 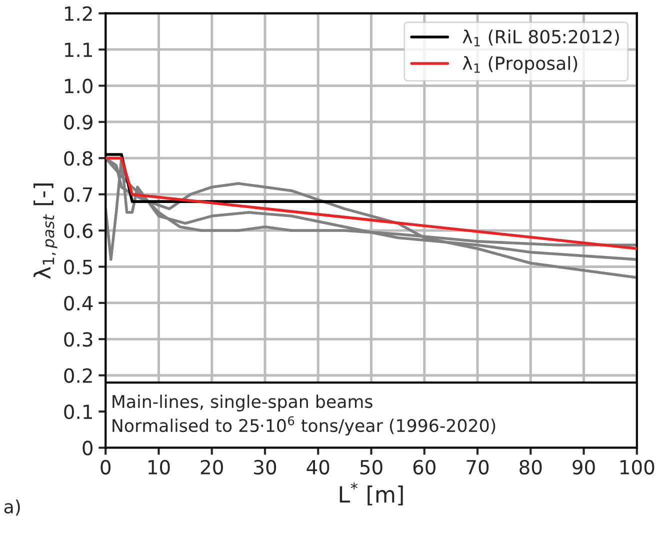 I want to click on x-tick-label: 20, so click(x=211, y=467).